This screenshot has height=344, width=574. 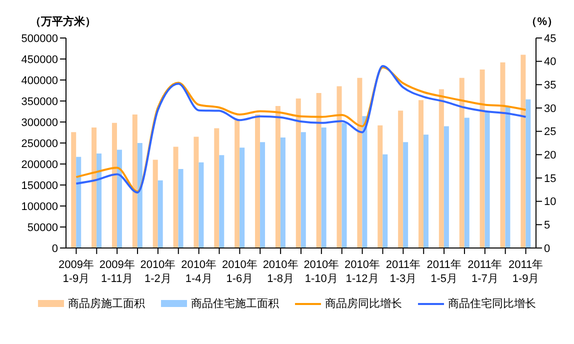 I want to click on y2-tick-label: 35, so click(x=550, y=86).